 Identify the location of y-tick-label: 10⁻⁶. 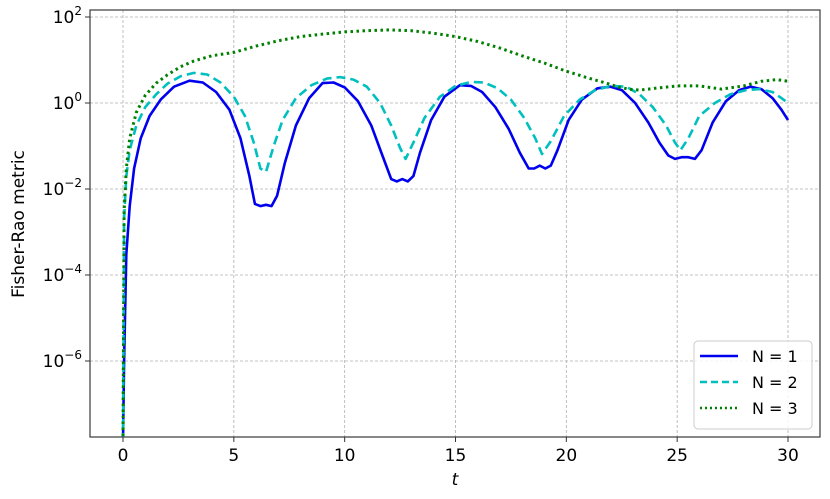
(62, 360).